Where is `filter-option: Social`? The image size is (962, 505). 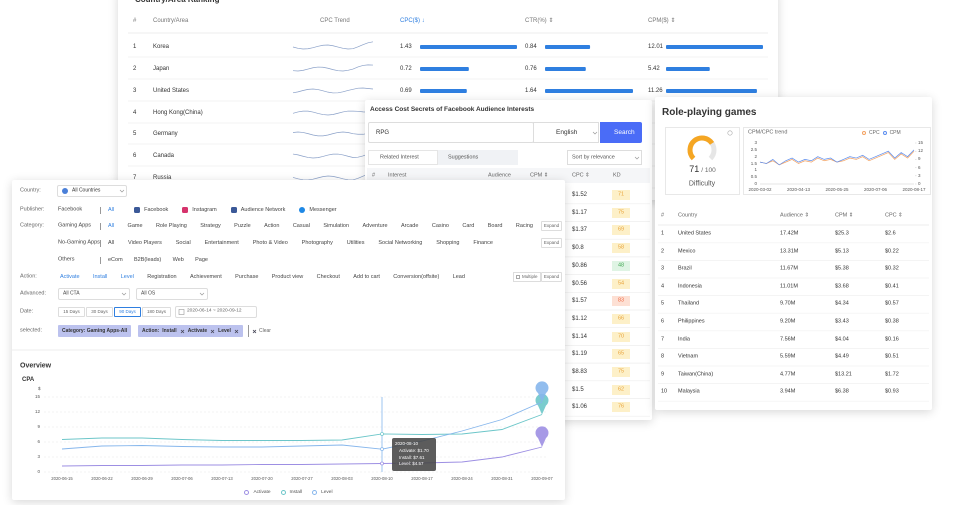
filter-option: Social is located at coordinates (183, 243).